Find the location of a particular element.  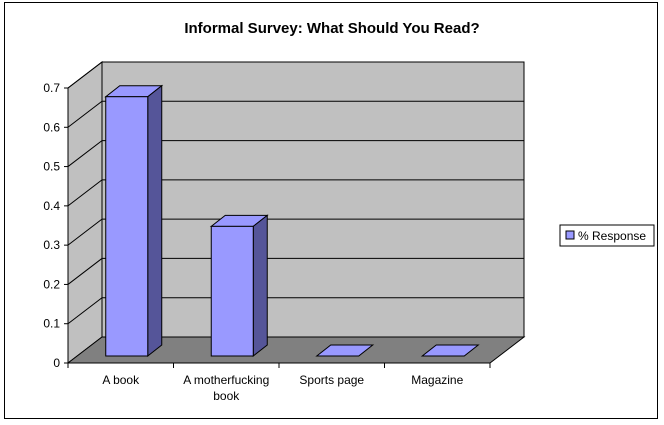

y-axis-ticks: 0 0.1 0.2 0.3 0.4 0.5 0.6 0.7 is located at coordinates (55, 225).